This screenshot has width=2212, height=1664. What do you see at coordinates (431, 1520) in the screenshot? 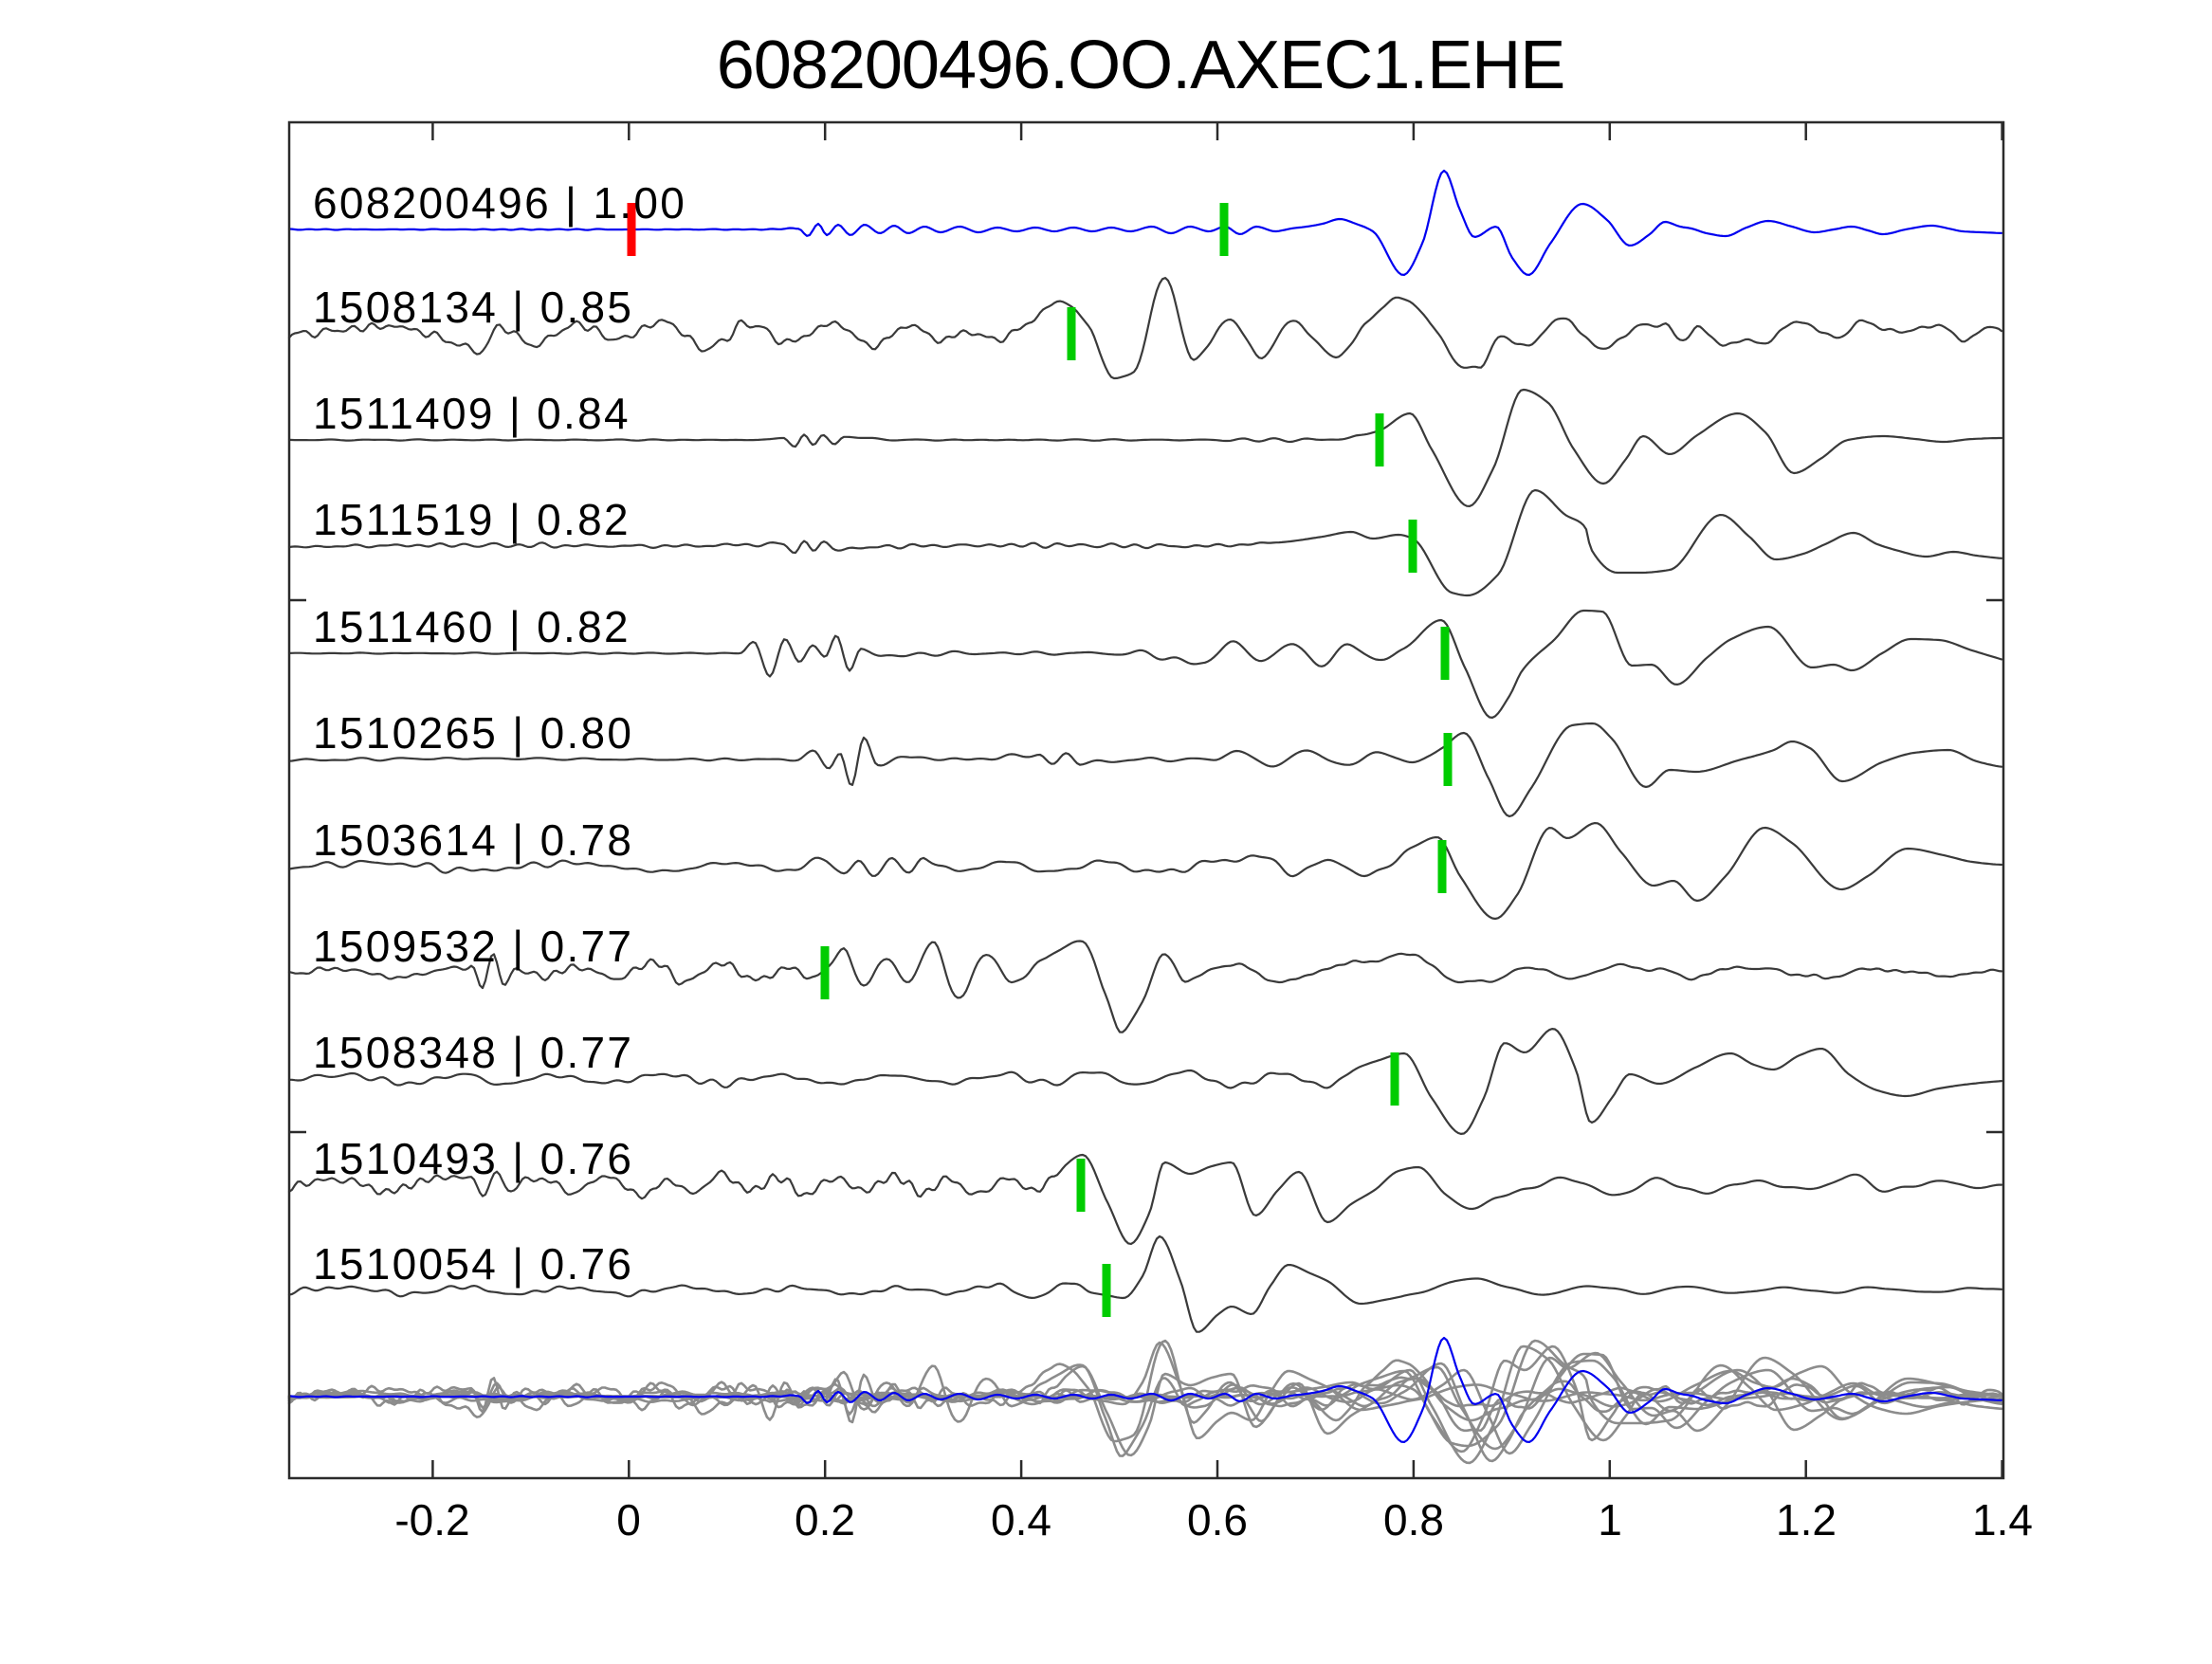
I see `svg-text: -0.2` at bounding box center [431, 1520].